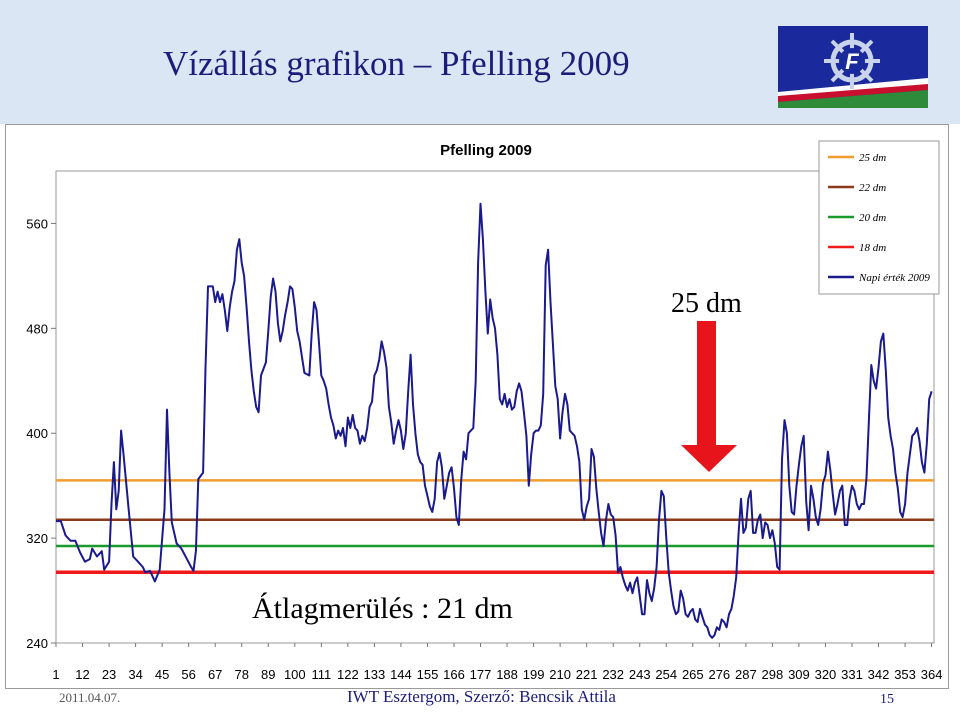  I want to click on x-tick-label: 276, so click(719, 674).